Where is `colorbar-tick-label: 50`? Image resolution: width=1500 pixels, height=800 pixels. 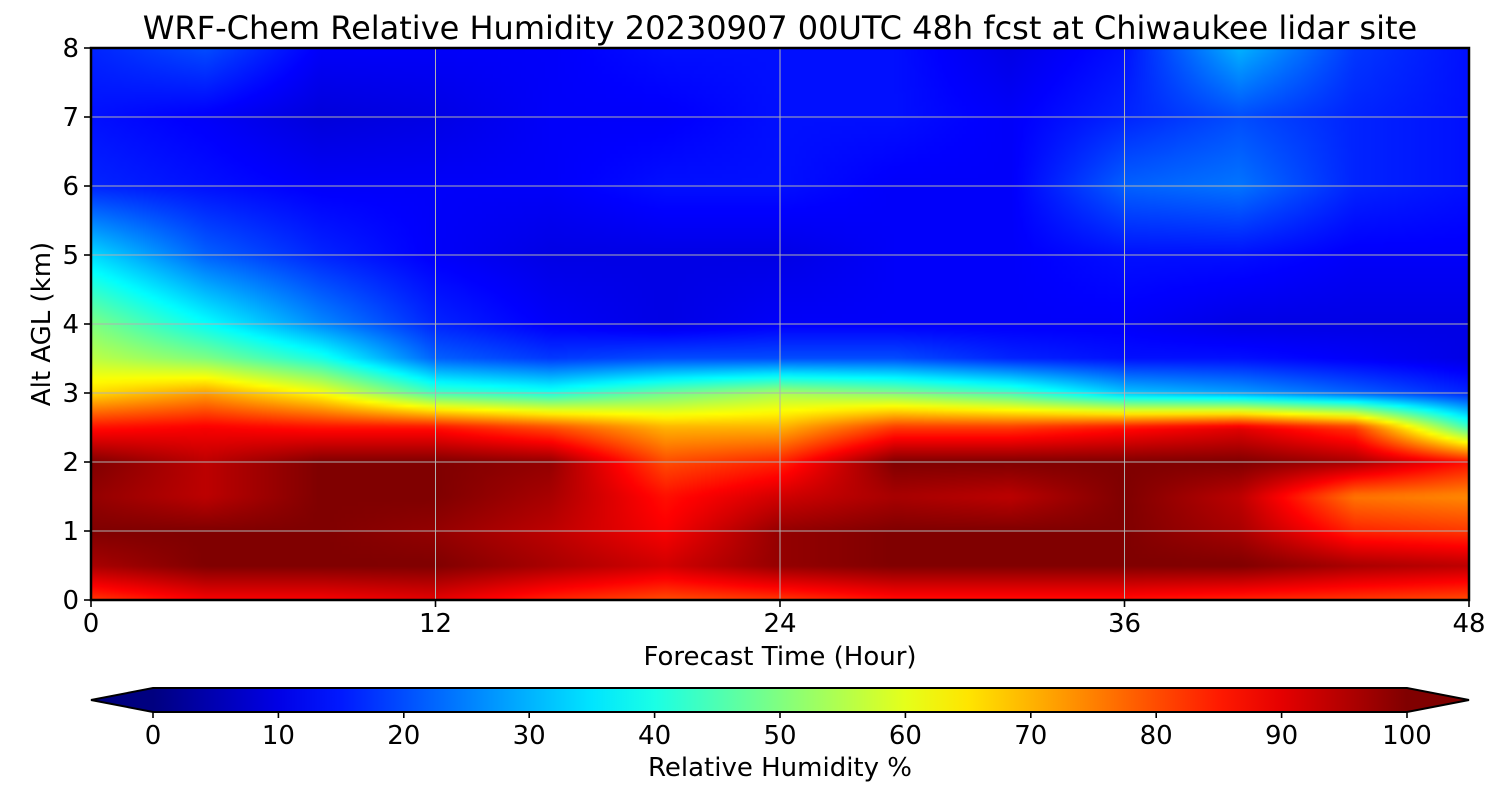
colorbar-tick-label: 50 is located at coordinates (779, 736).